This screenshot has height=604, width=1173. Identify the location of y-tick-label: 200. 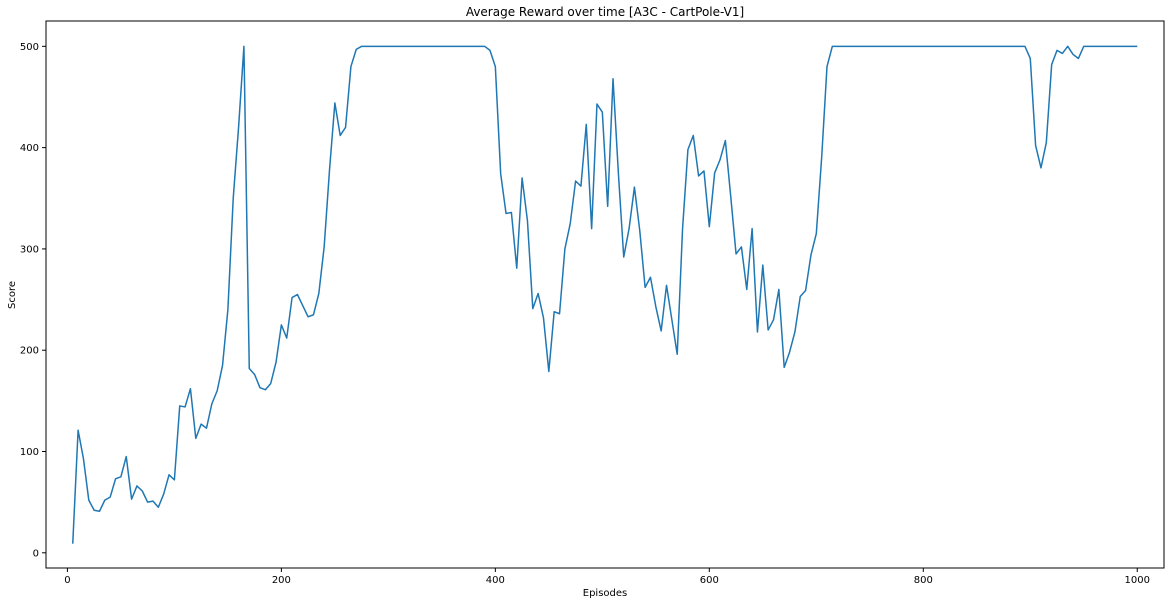
(29, 351).